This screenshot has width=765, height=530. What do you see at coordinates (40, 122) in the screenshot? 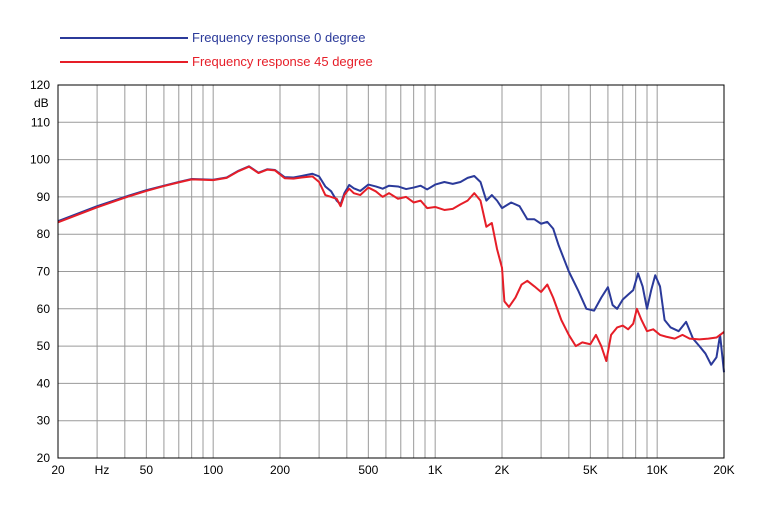
I see `y-tick-label: 110` at bounding box center [40, 122].